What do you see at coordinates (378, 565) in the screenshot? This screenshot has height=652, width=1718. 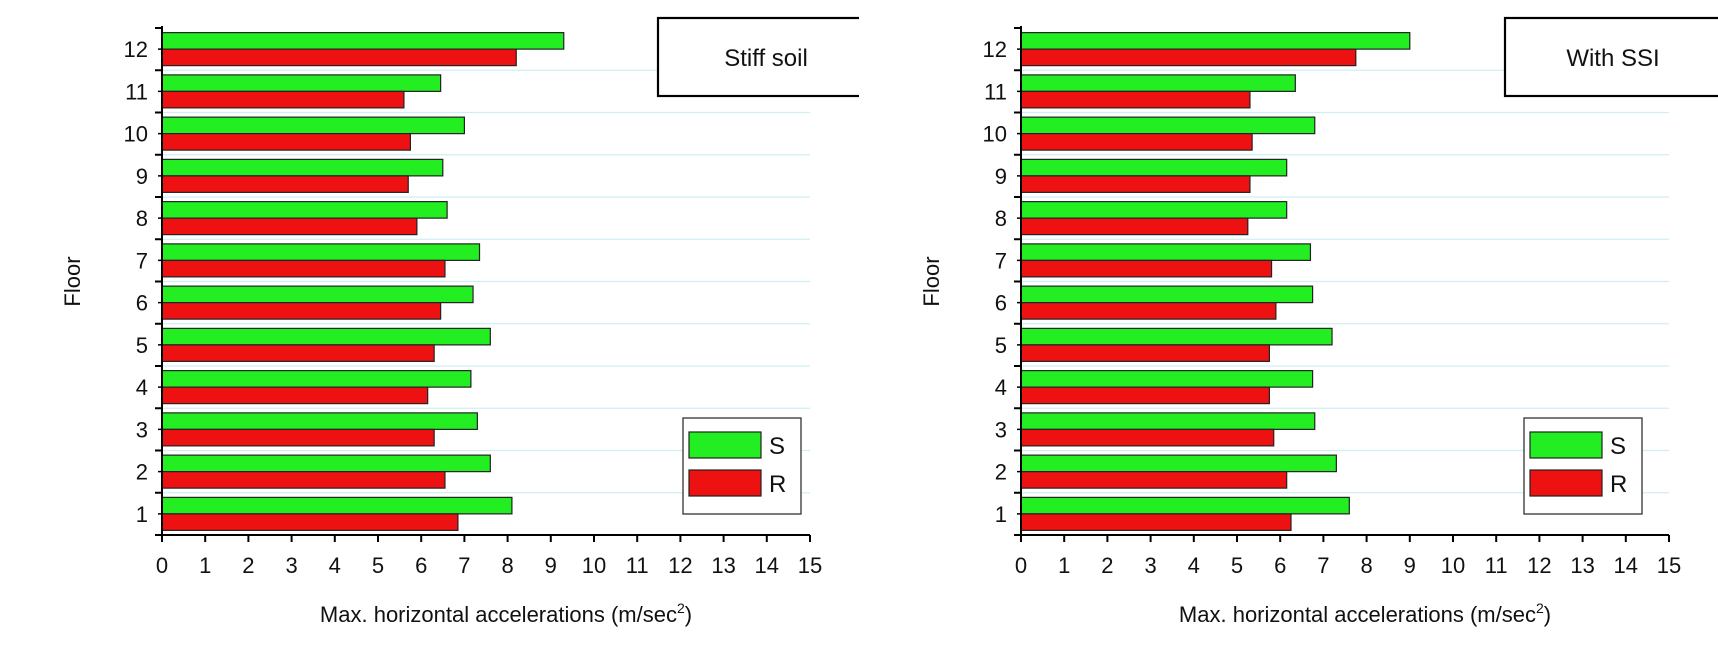 I see `x-tick-label: 5` at bounding box center [378, 565].